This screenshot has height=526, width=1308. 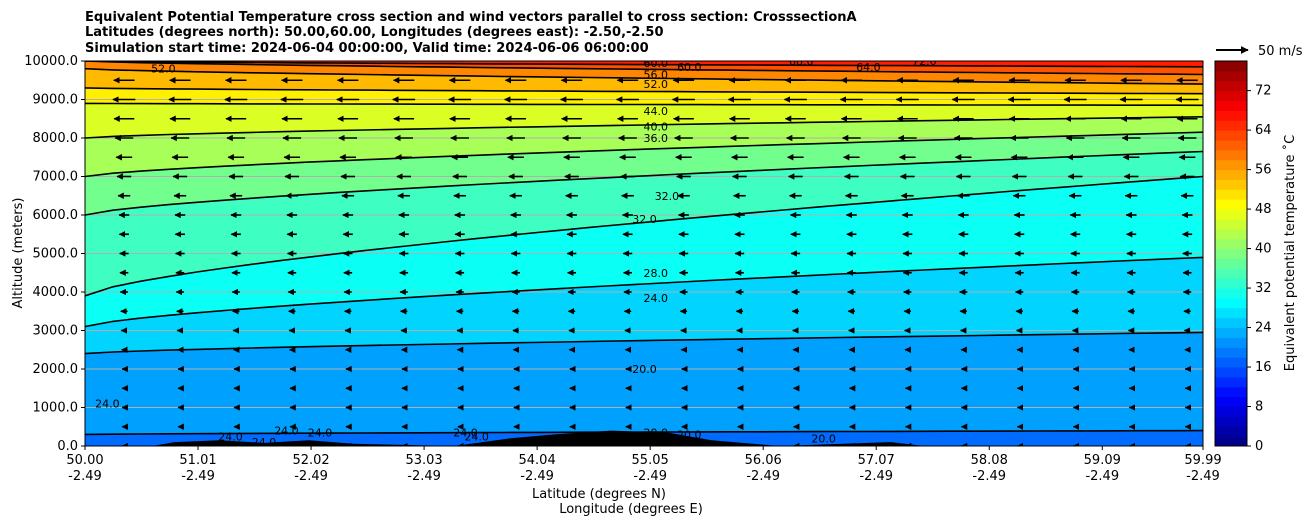 What do you see at coordinates (56, 408) in the screenshot?
I see `y-tick-label-1: 1000.0` at bounding box center [56, 408].